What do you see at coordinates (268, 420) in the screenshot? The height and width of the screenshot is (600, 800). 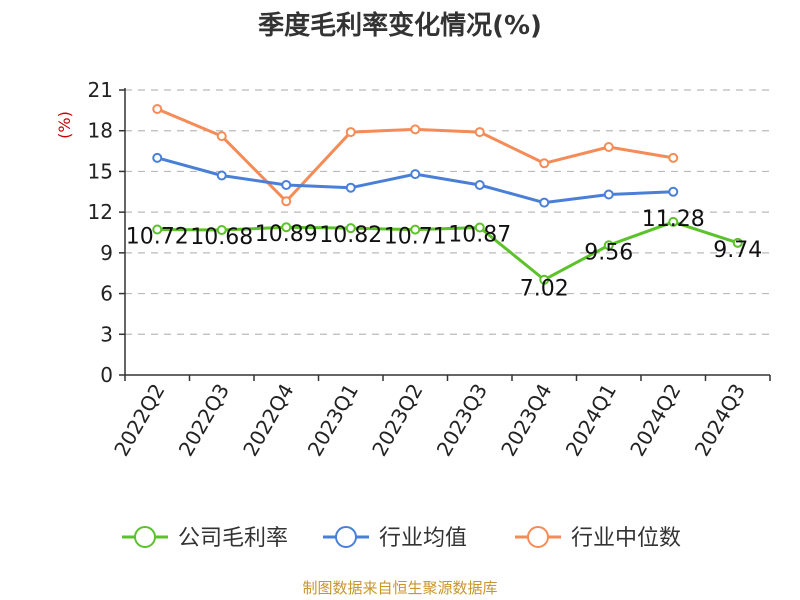 I see `x-tick-label: 2022Q4` at bounding box center [268, 420].